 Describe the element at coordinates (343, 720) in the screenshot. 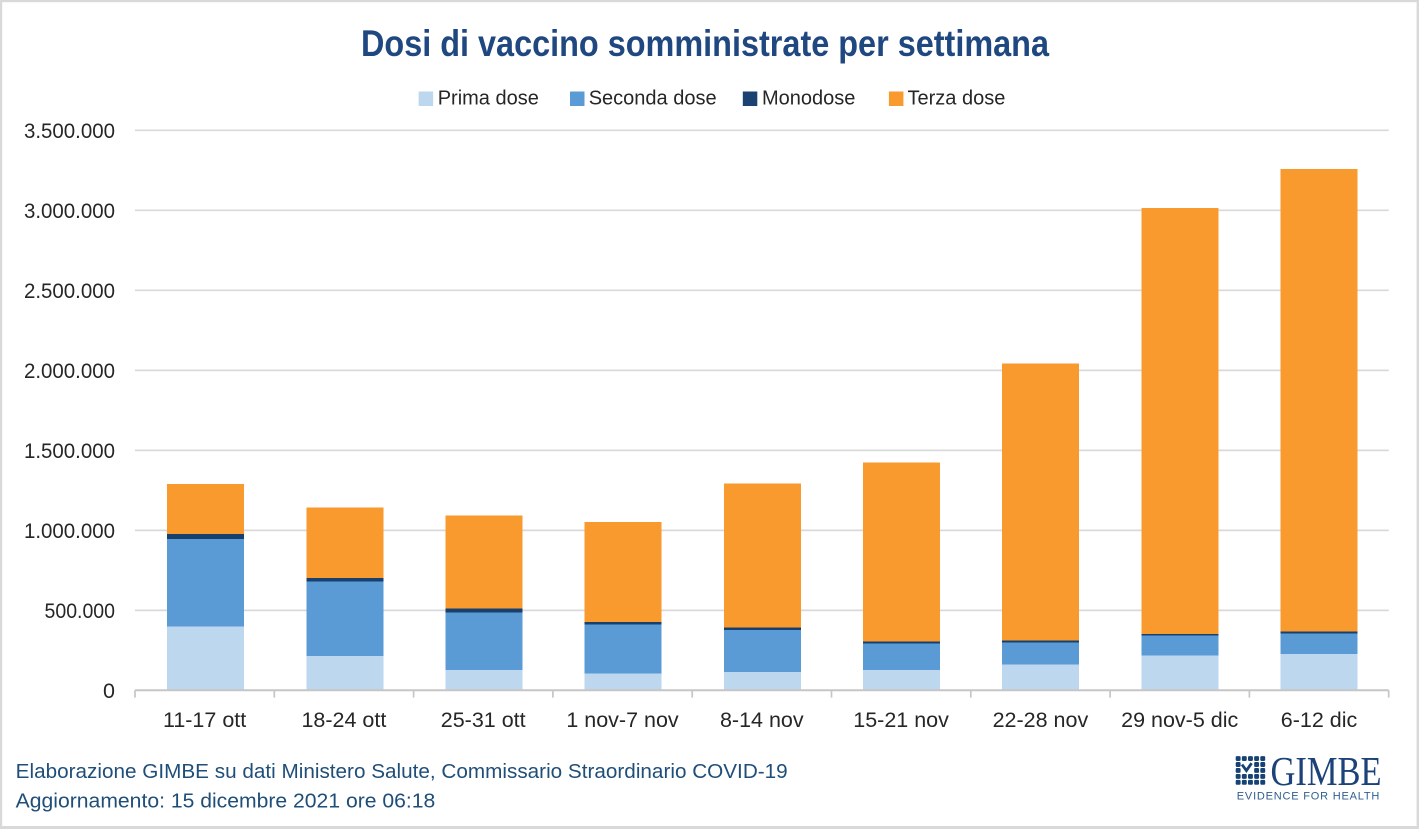

I see `svg-text: 18-24 ott` at that location.